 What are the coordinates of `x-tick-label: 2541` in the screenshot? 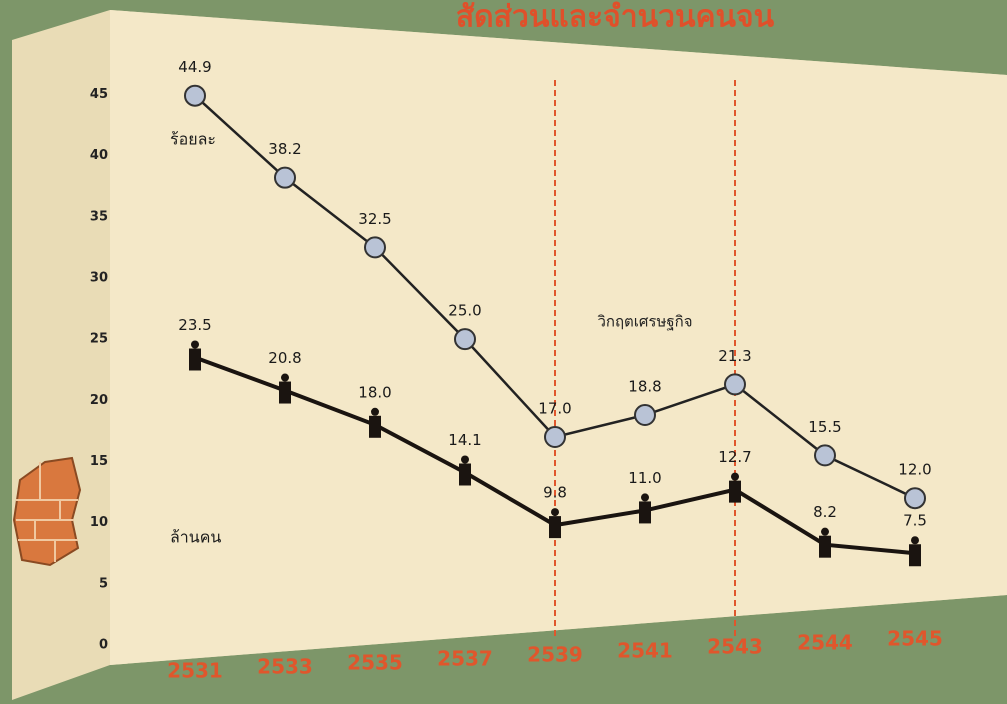 It's located at (645, 651).